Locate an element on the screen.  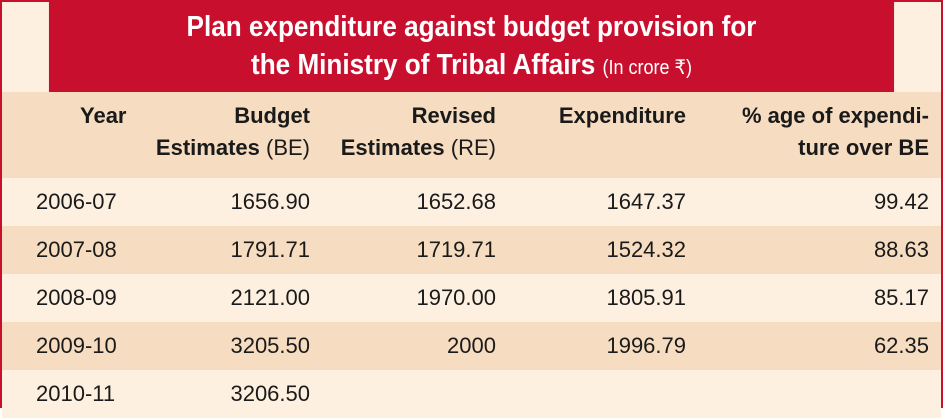
header-be-line2: Estimates is located at coordinates (207, 147).